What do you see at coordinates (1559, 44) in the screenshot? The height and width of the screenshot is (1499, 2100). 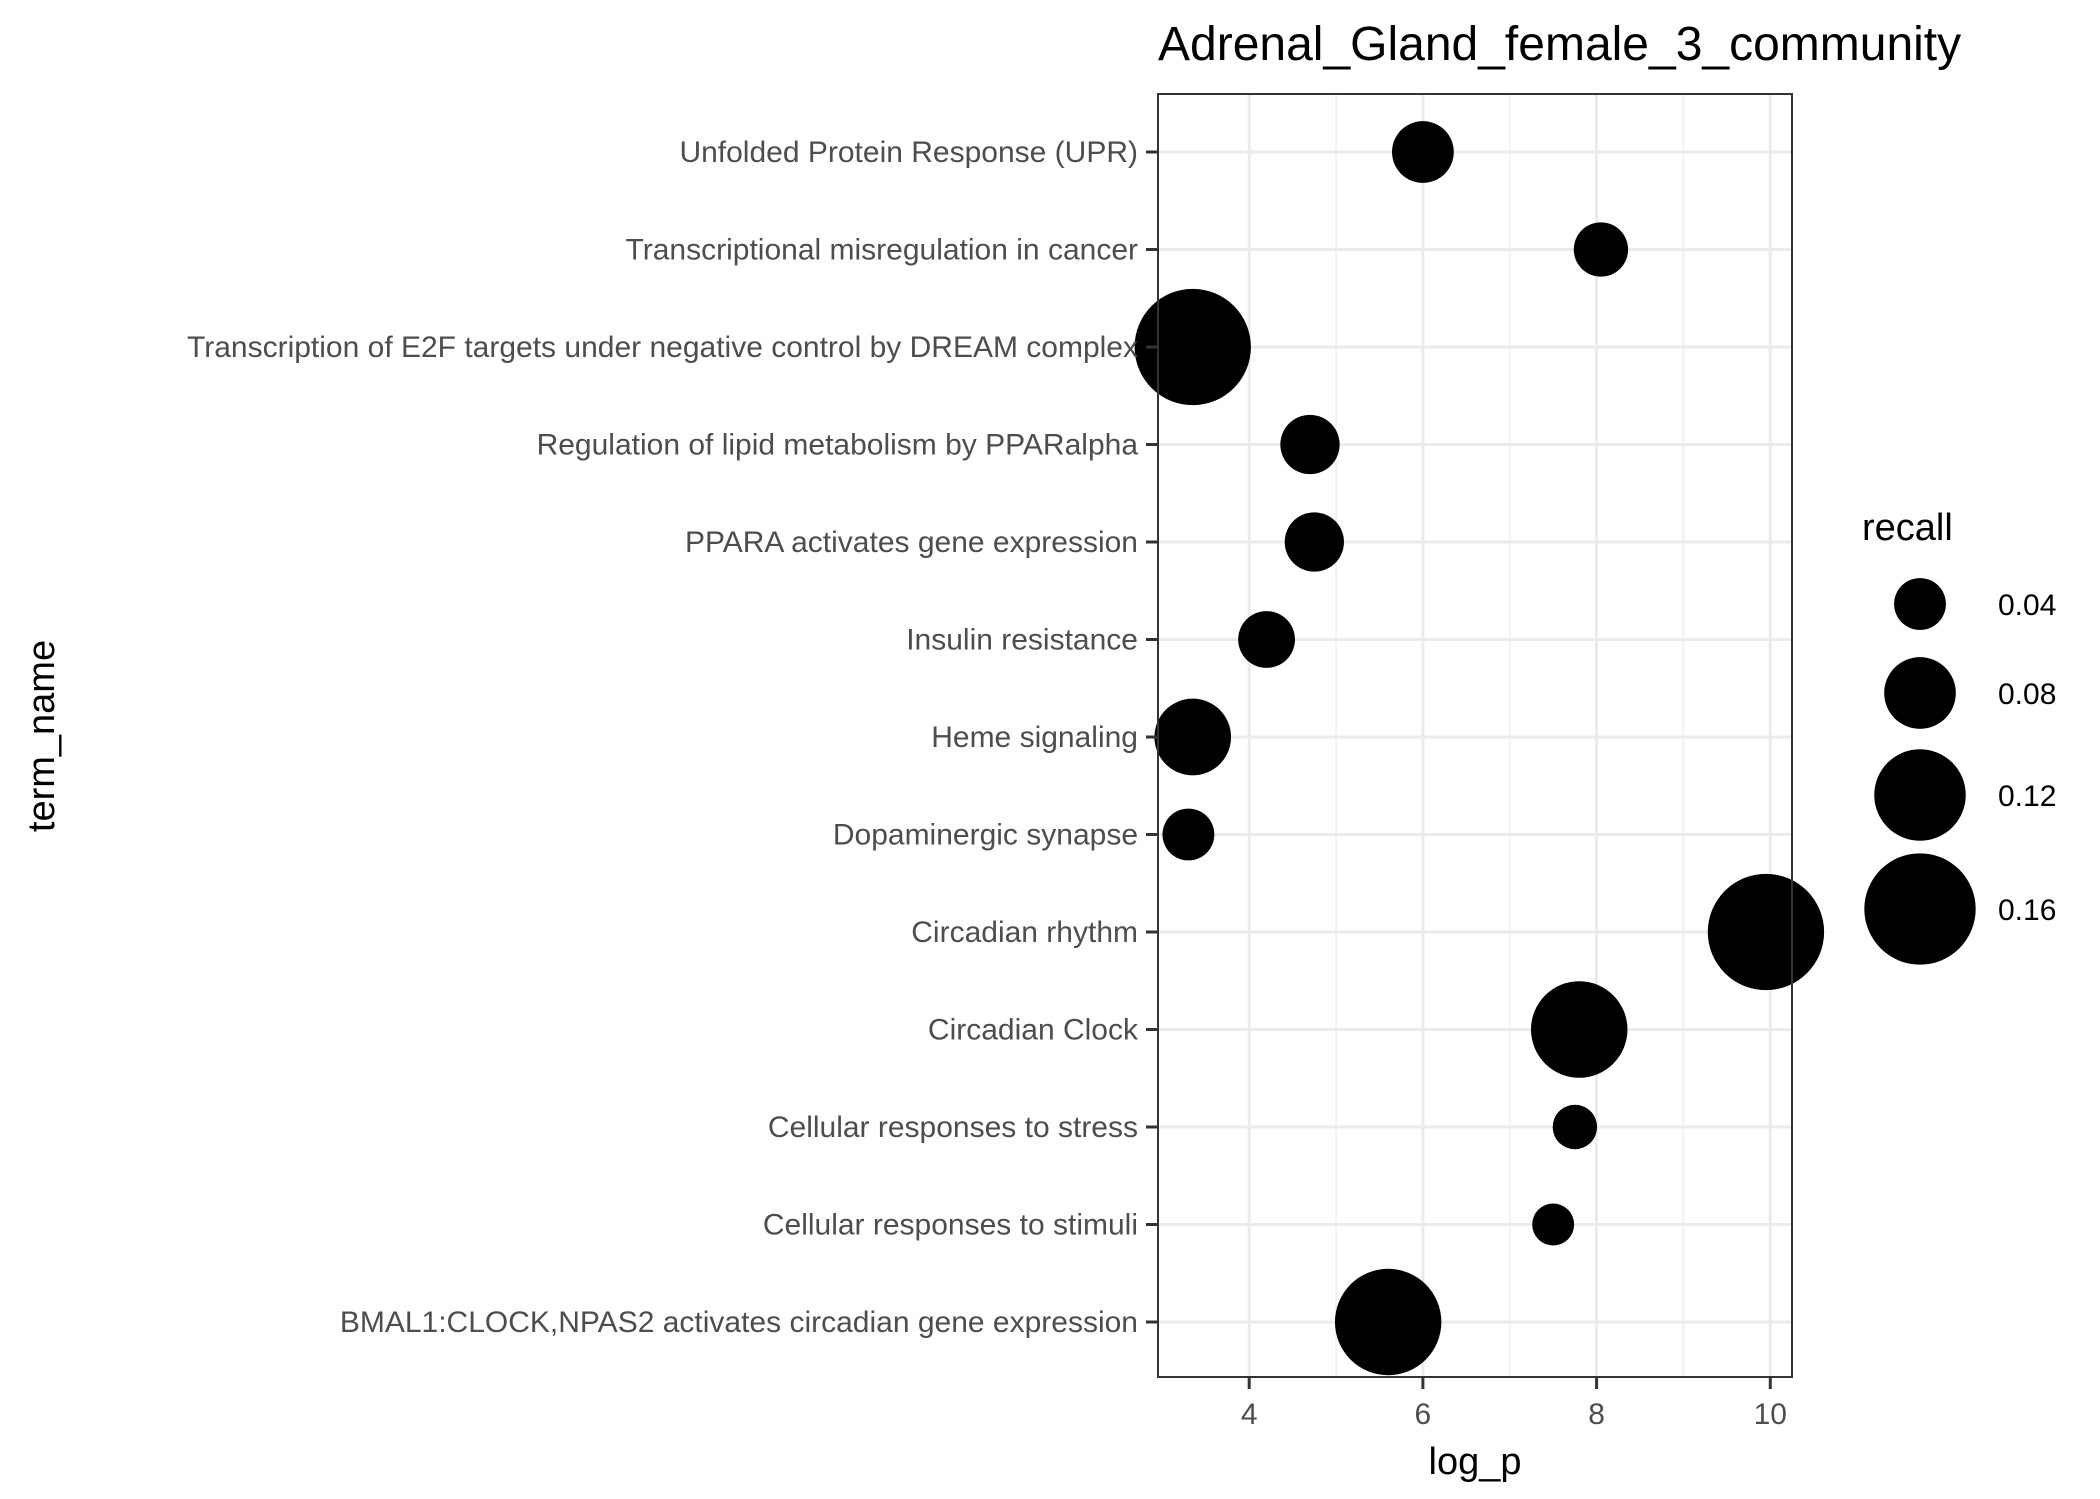 I see `chart-title: Adrenal_Gland_female_3_community` at bounding box center [1559, 44].